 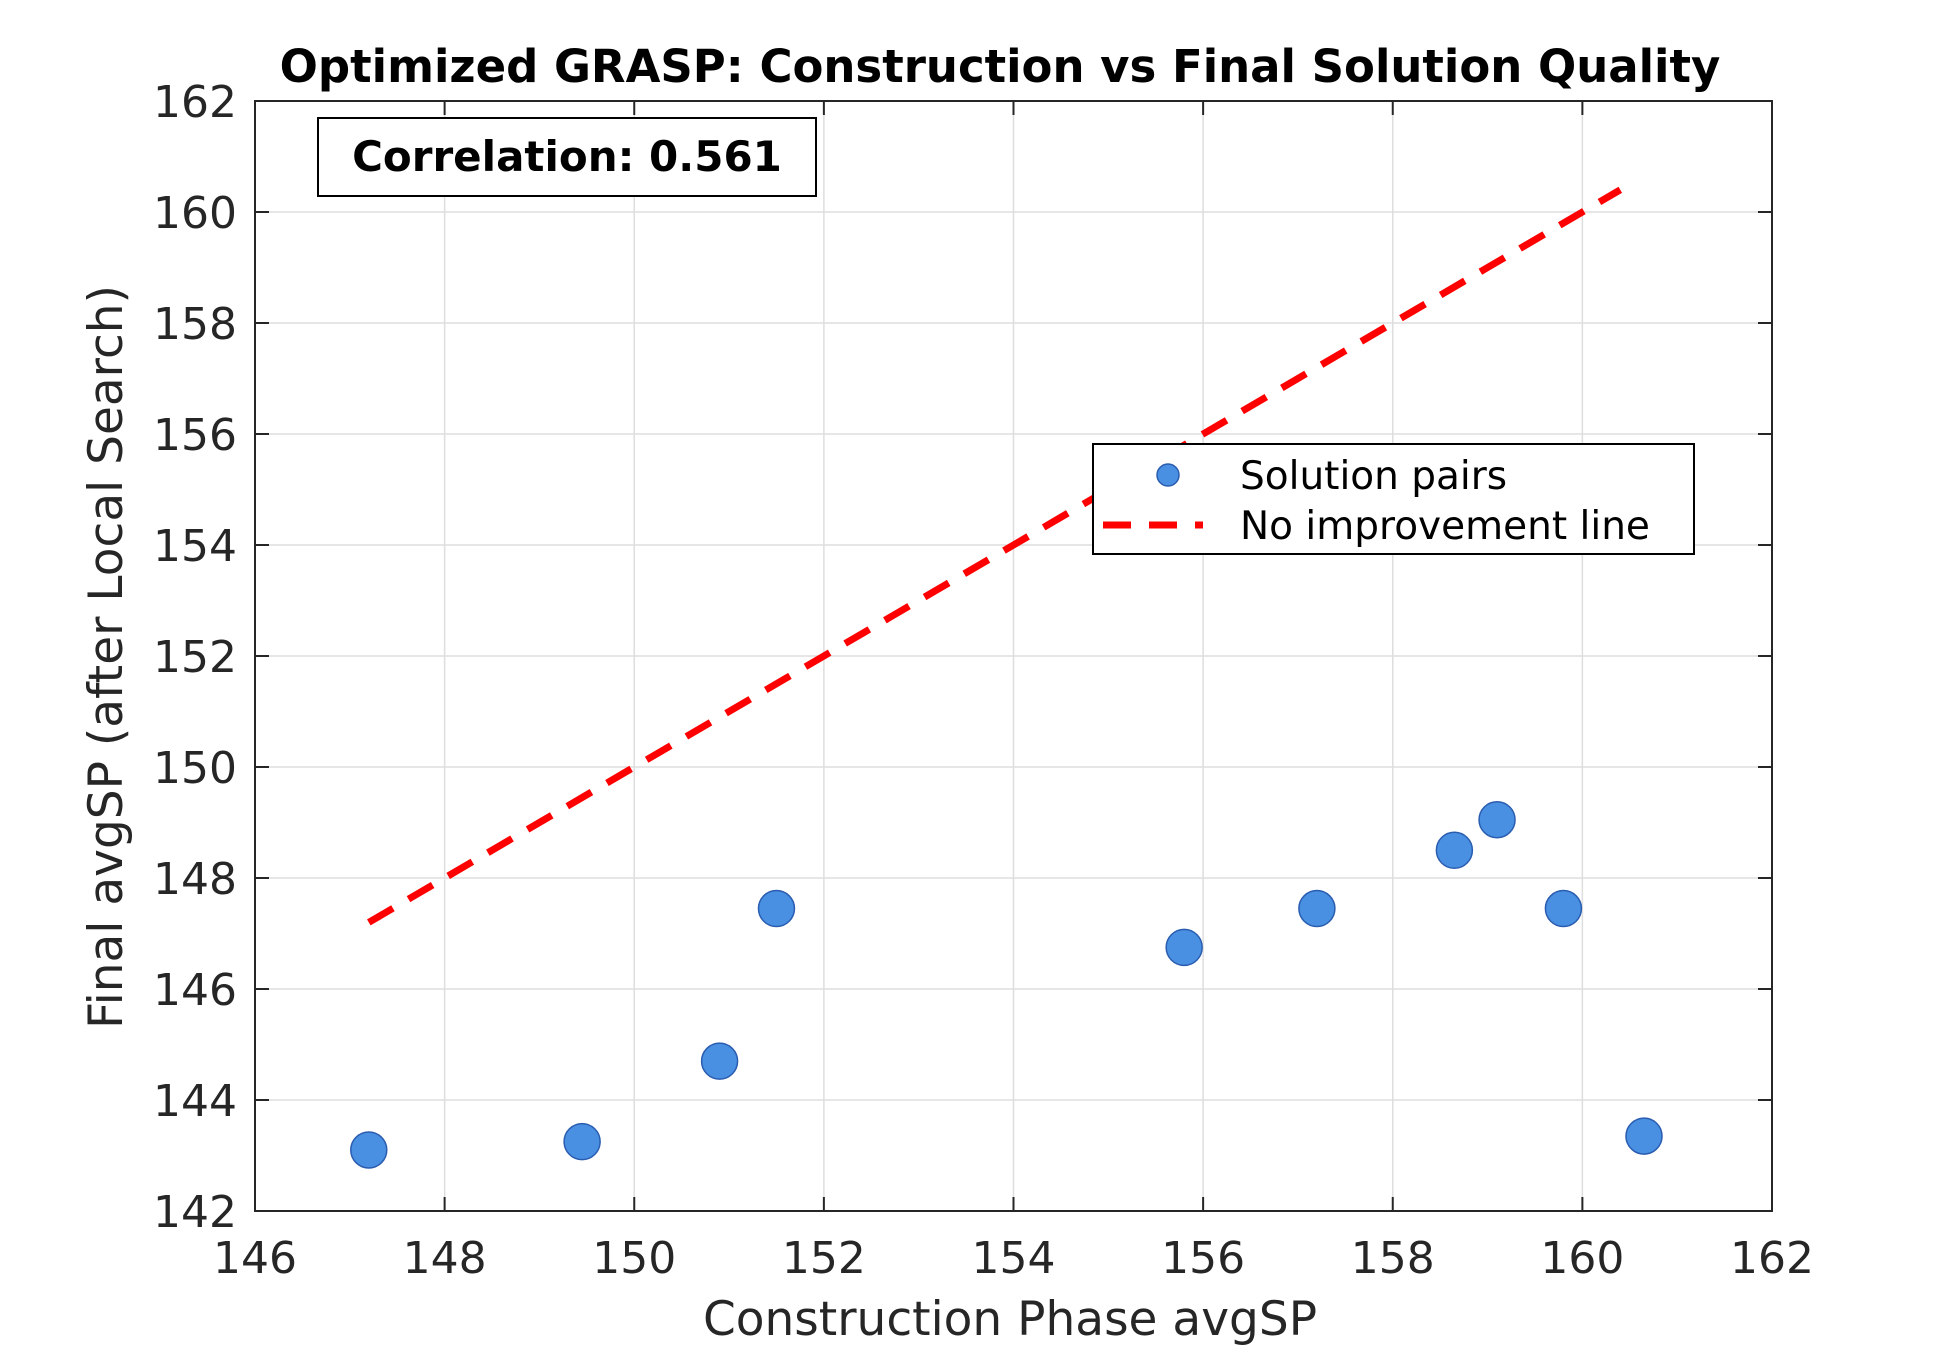 What do you see at coordinates (195, 768) in the screenshot?
I see `y-tick-label: 150` at bounding box center [195, 768].